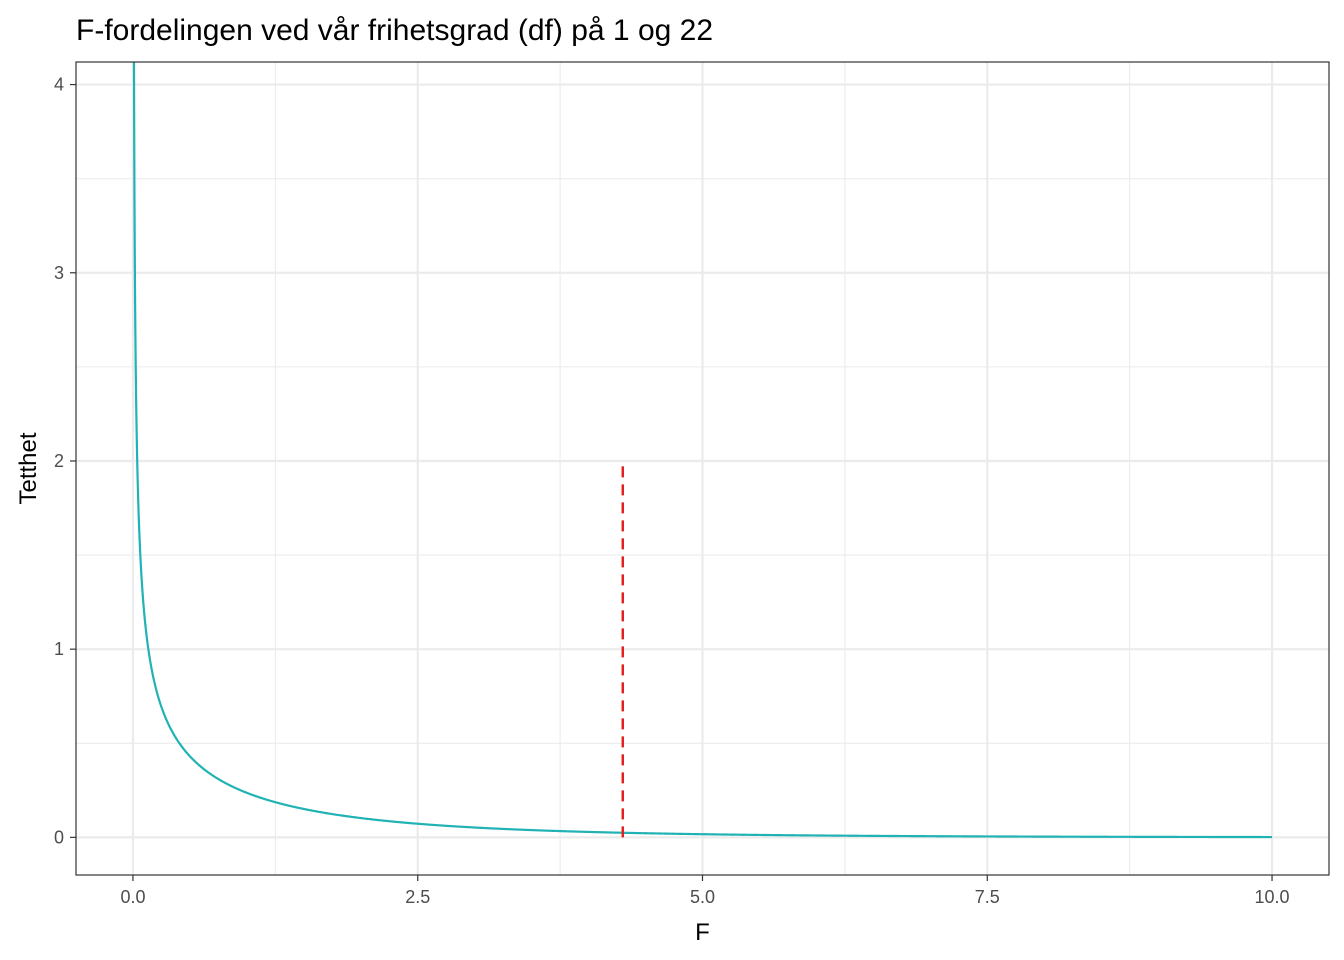 Image resolution: width=1344 pixels, height=960 pixels. What do you see at coordinates (1272, 897) in the screenshot?
I see `x-tick-label: 10.0` at bounding box center [1272, 897].